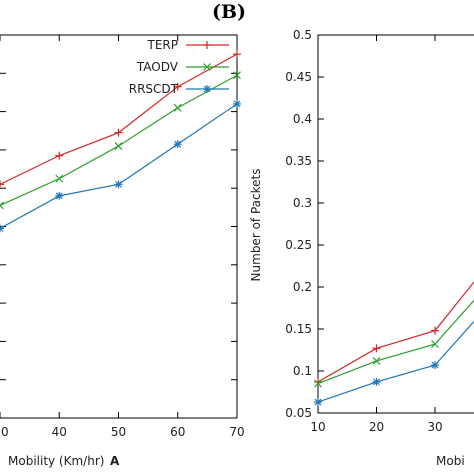 The image size is (474, 474). What do you see at coordinates (434, 427) in the screenshot?
I see `right-x-tick-label: 30` at bounding box center [434, 427].